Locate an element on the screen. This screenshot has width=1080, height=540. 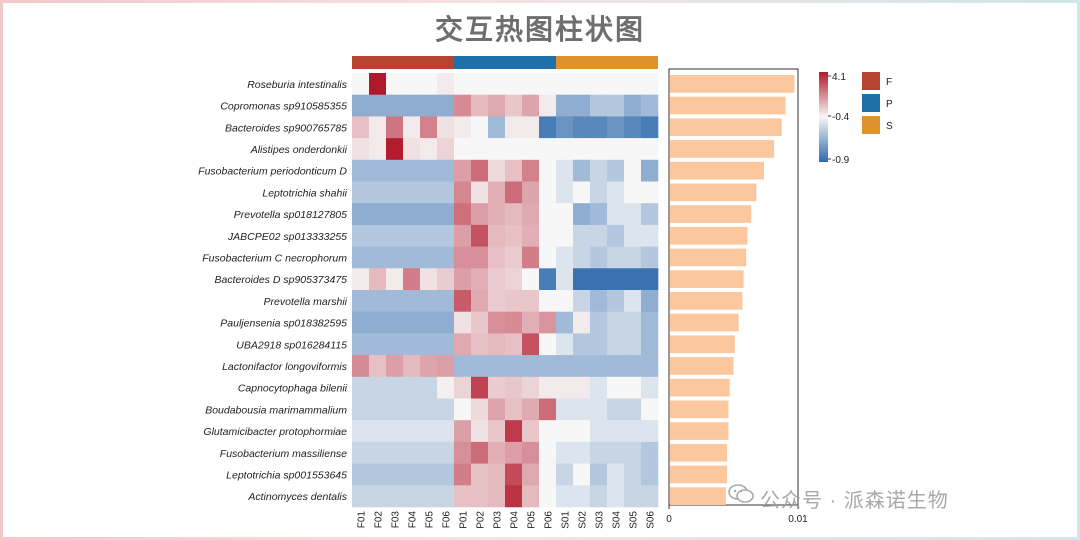
row-label: Capnocytophaga bilenii is located at coordinates (293, 389).